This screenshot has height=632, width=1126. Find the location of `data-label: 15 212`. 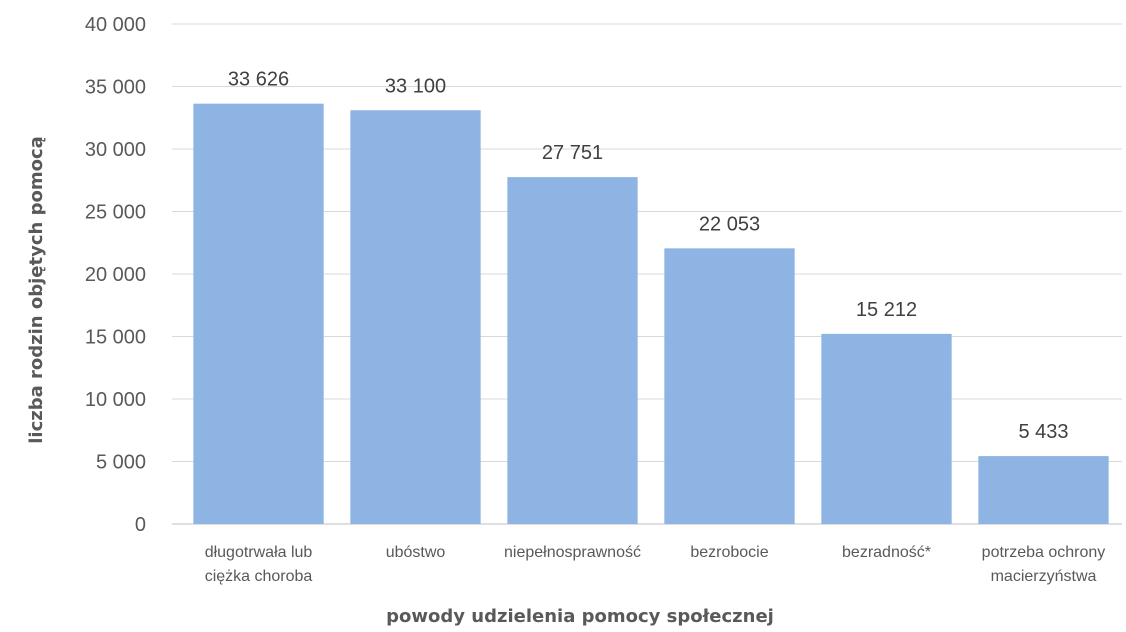

data-label: 15 212 is located at coordinates (886, 310).